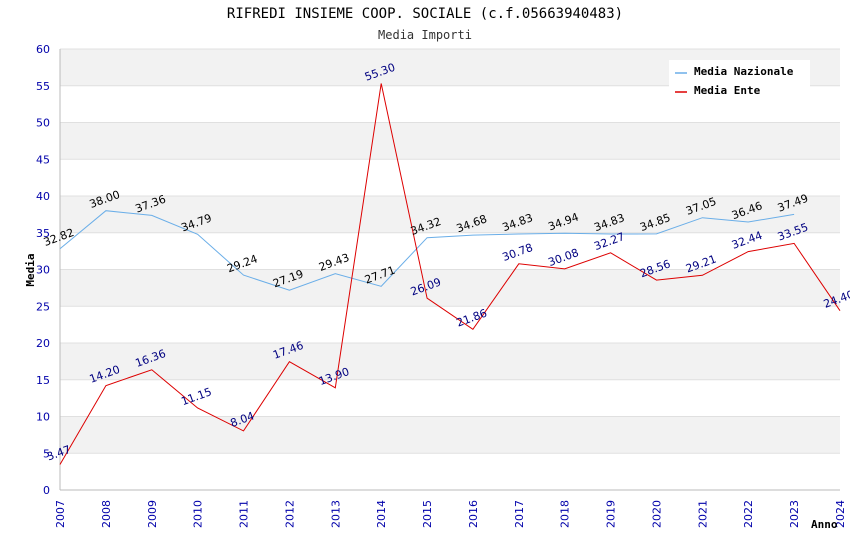 Image resolution: width=850 pixels, height=550 pixels. What do you see at coordinates (381, 514) in the screenshot?
I see `x-tick-label-2014: 2014` at bounding box center [381, 514].